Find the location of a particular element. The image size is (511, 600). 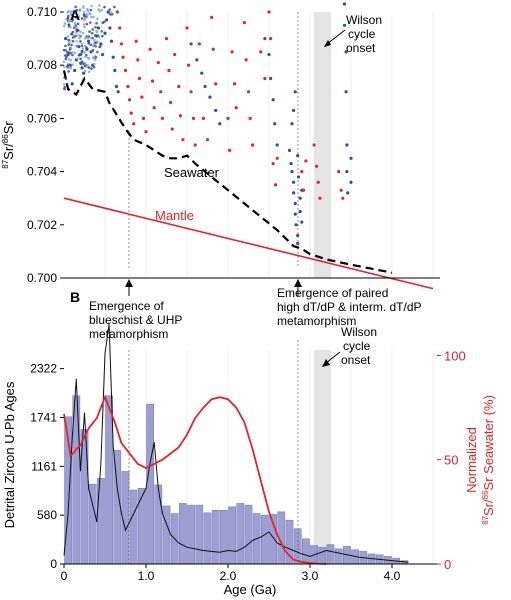

wilson-label-b-line3: onset is located at coordinates (356, 360).